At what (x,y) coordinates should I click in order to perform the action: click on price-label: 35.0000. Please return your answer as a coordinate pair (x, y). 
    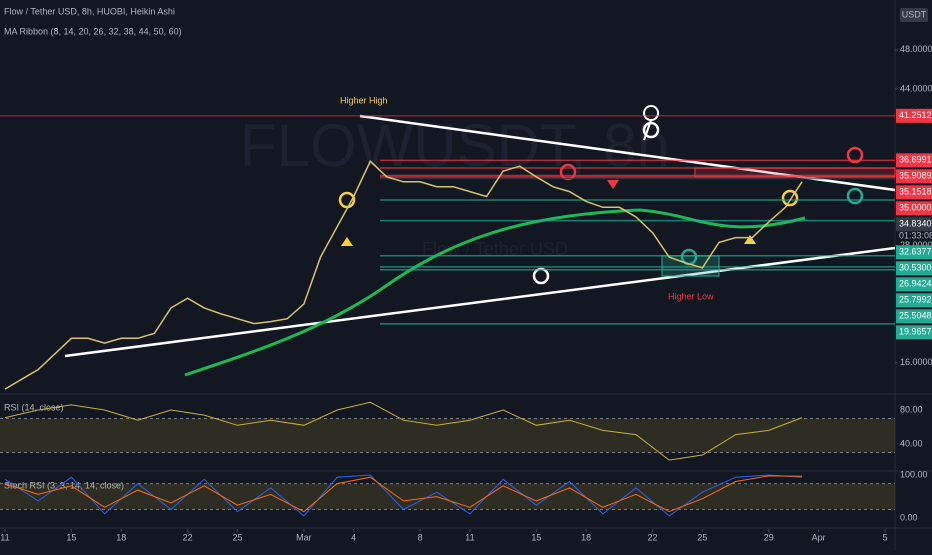
    Looking at the image, I should click on (915, 208).